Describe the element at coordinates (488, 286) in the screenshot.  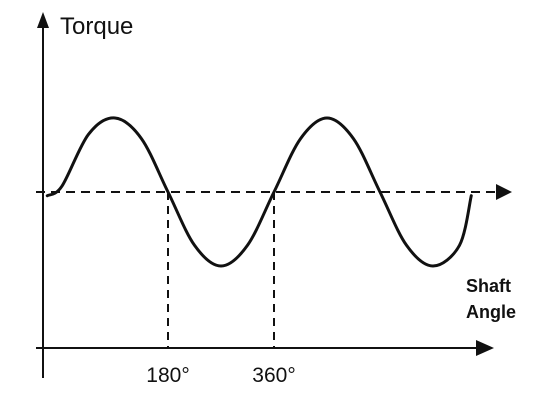
I see `x-axis-label-line-1: Shaft` at that location.